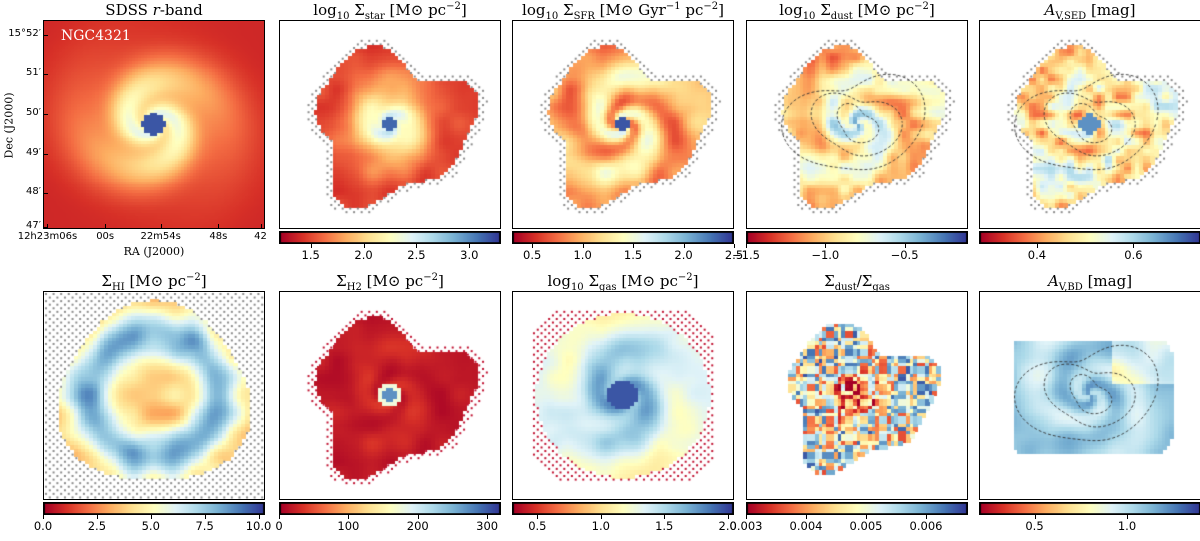 The image size is (1200, 541). Describe the element at coordinates (857, 237) in the screenshot. I see `colorbar-dust` at that location.